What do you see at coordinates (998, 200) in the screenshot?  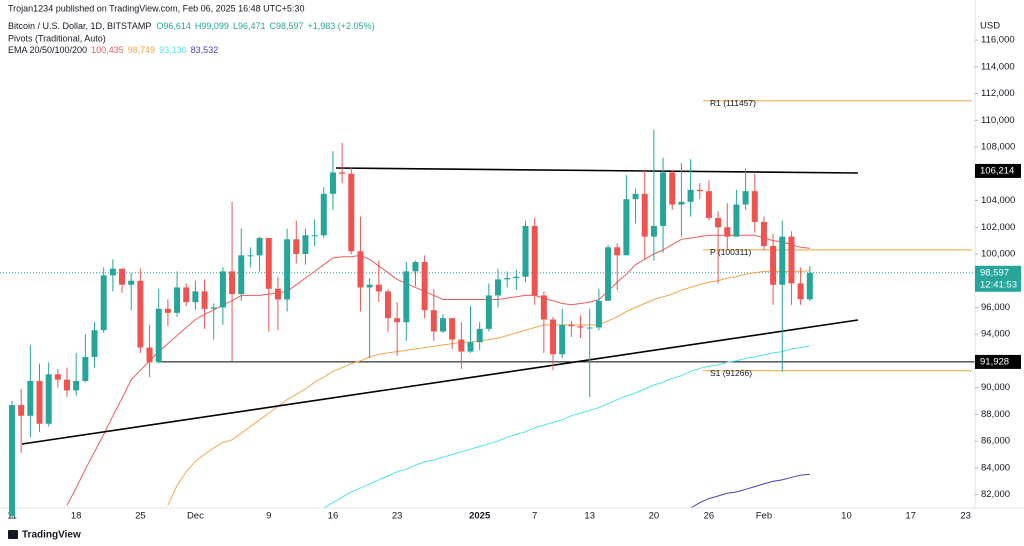 I see `y-tick-label: 104,000` at bounding box center [998, 200].